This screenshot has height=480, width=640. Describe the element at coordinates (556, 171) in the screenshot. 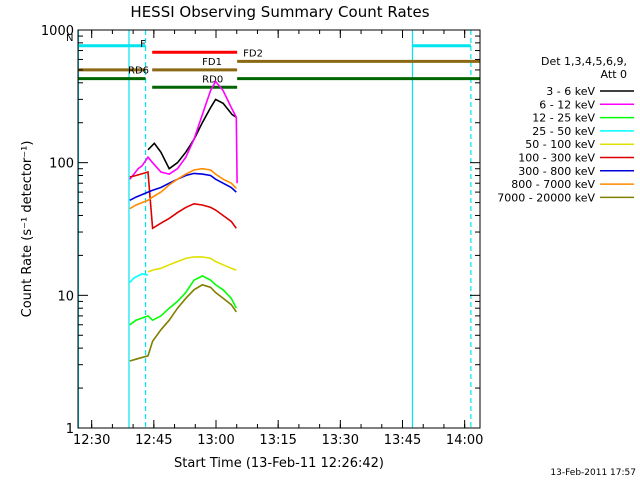

I see `legend-label-6: 300 - 800 keV` at that location.